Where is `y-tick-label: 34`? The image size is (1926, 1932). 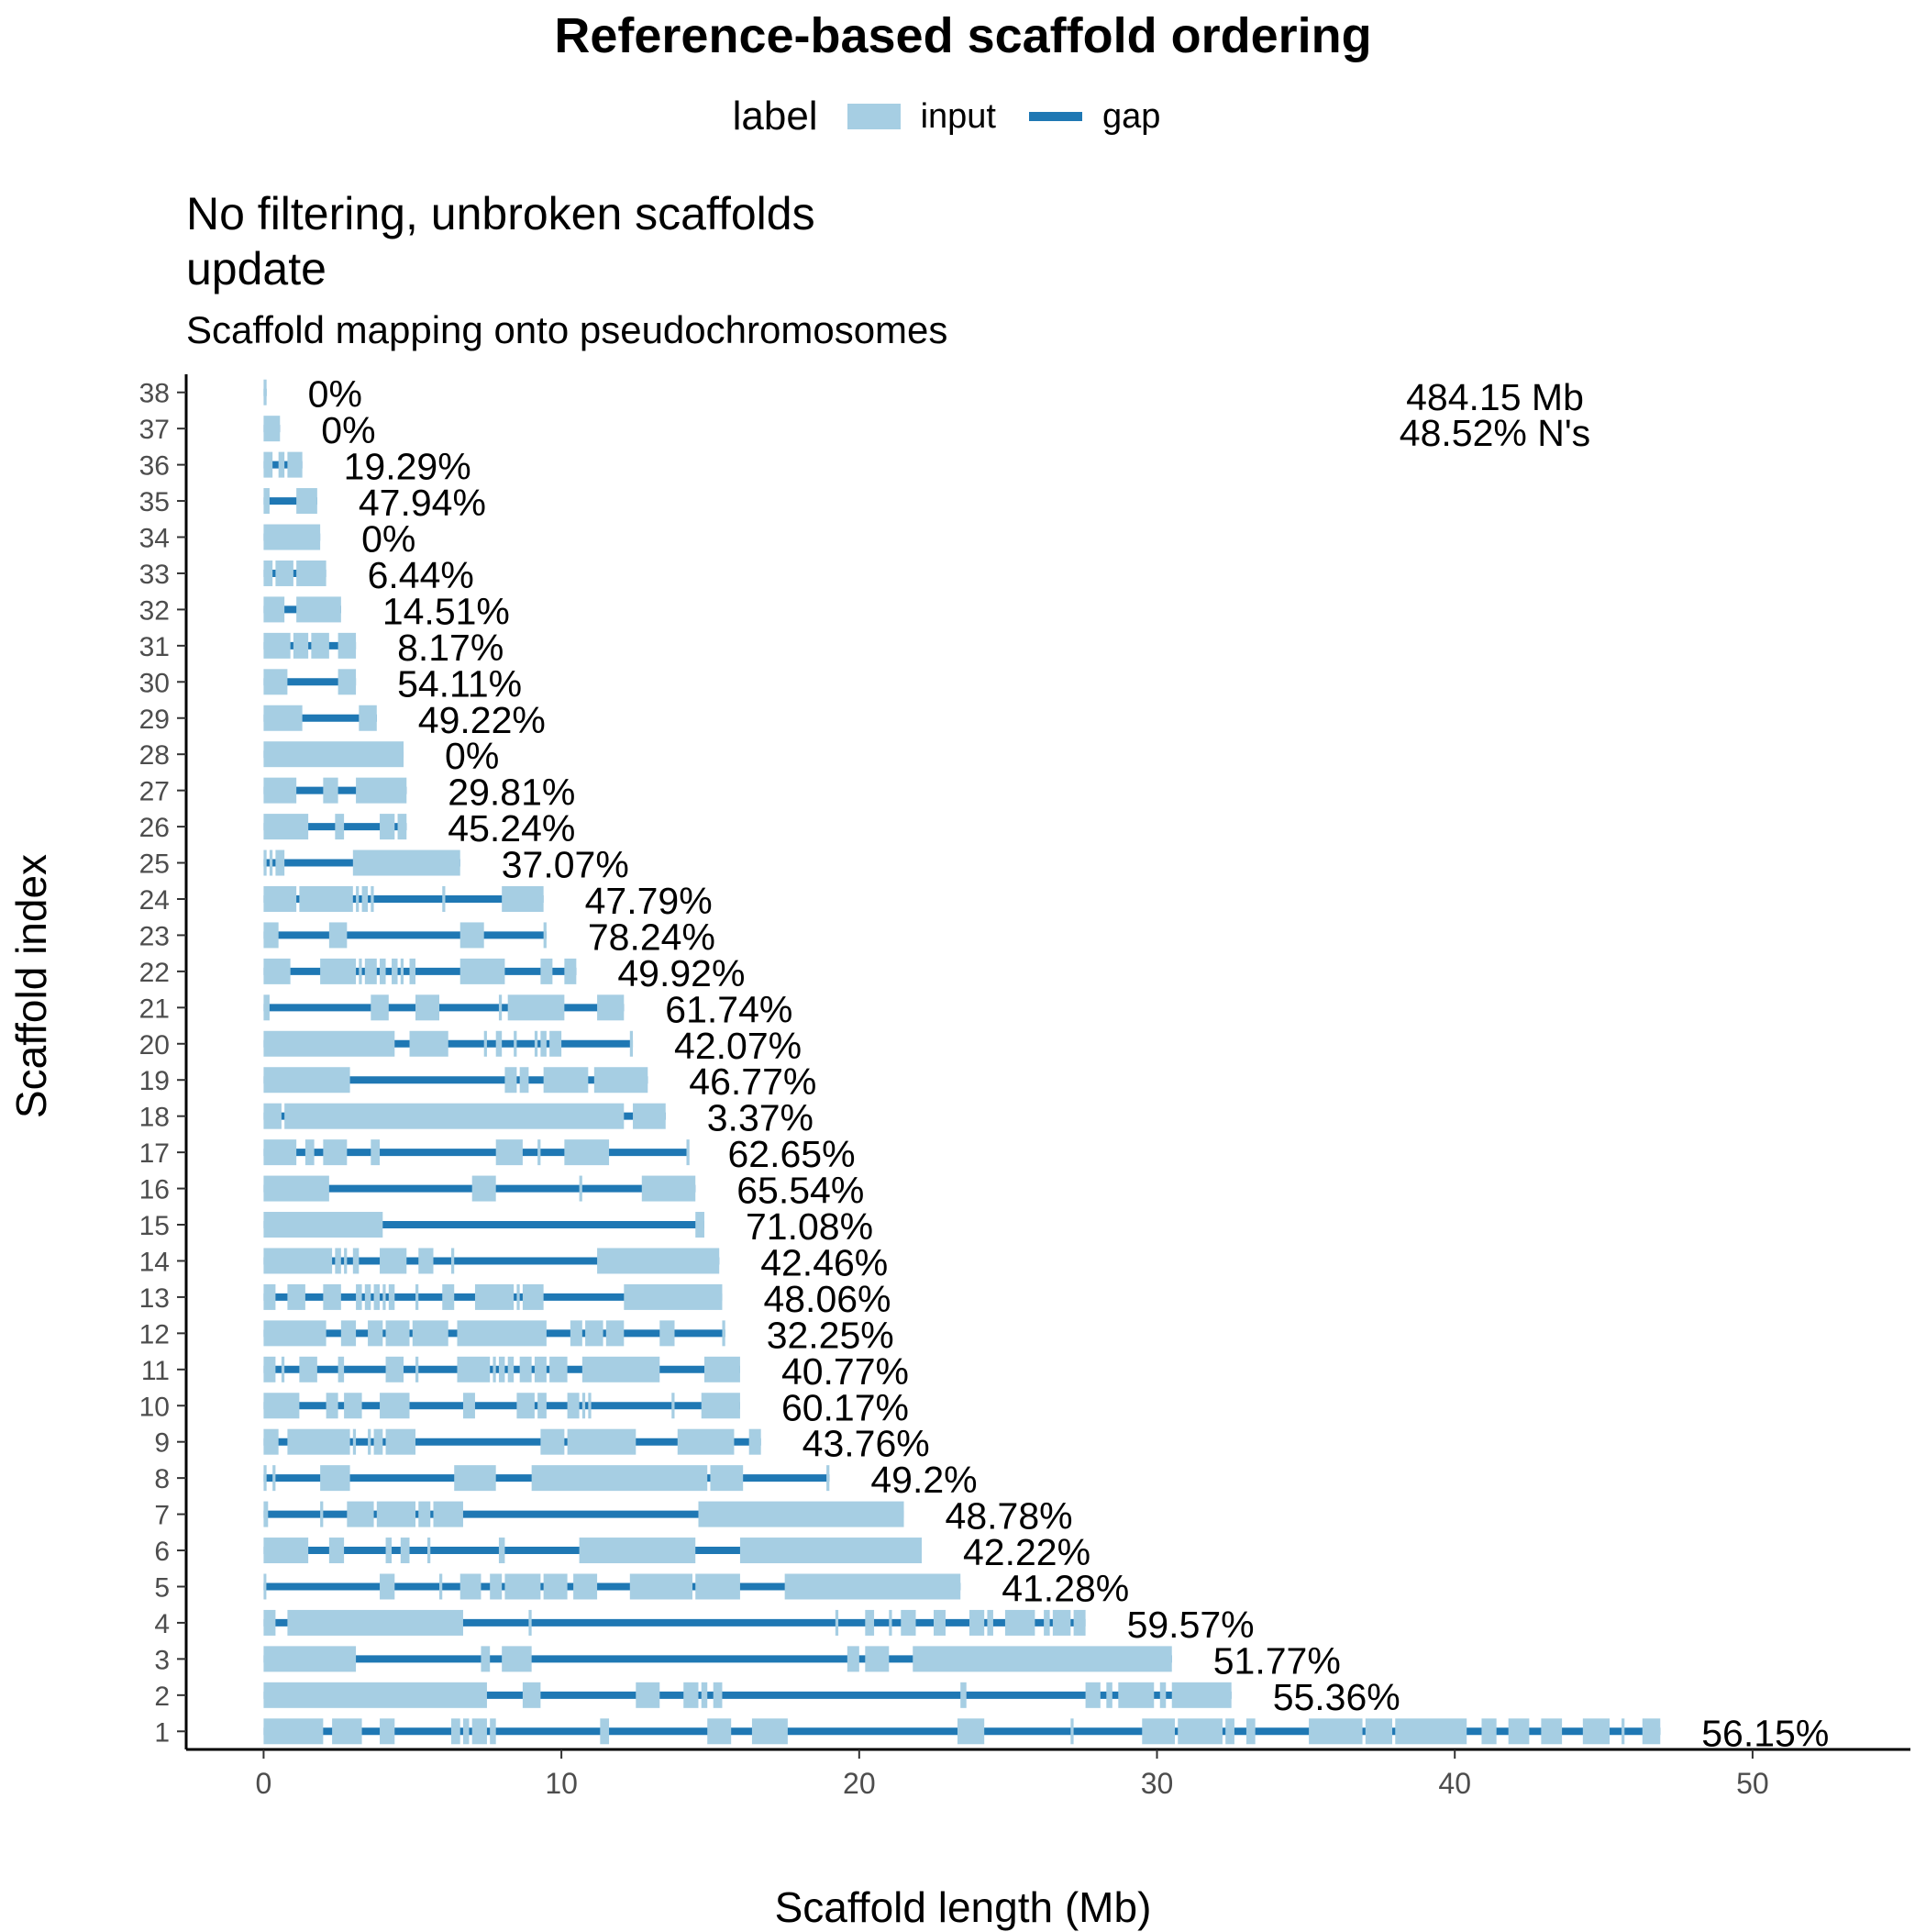
y-tick-label: 34 is located at coordinates (154, 539).